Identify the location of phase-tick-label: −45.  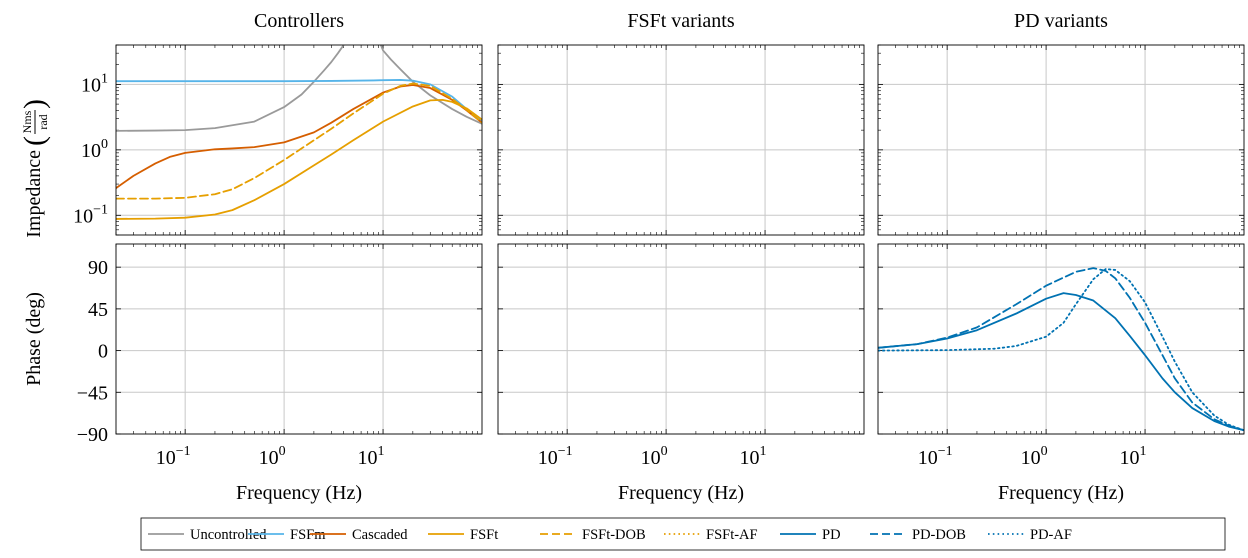
(92, 393).